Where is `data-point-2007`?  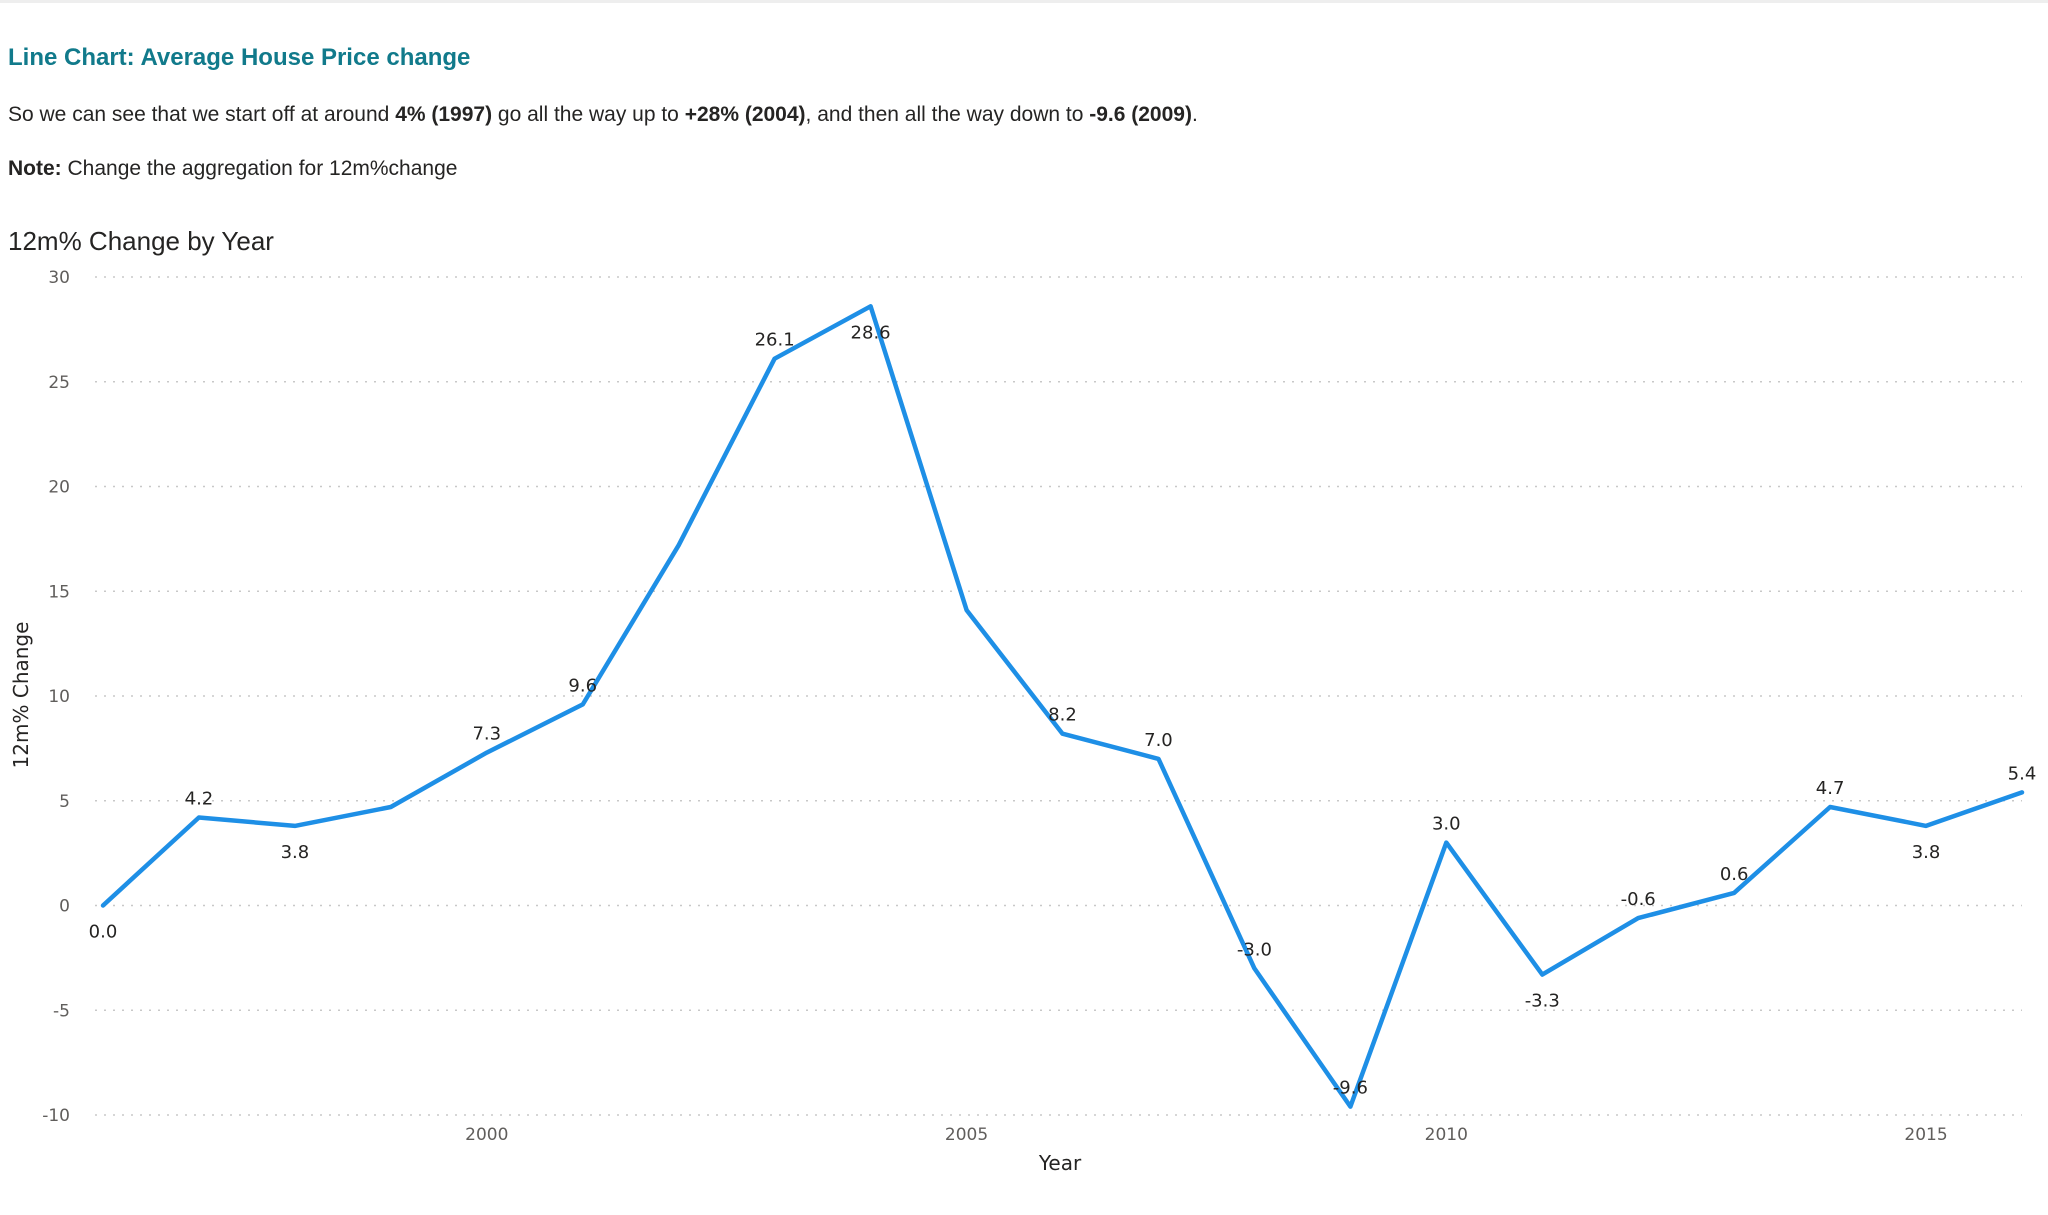
data-point-2007 is located at coordinates (1158, 759).